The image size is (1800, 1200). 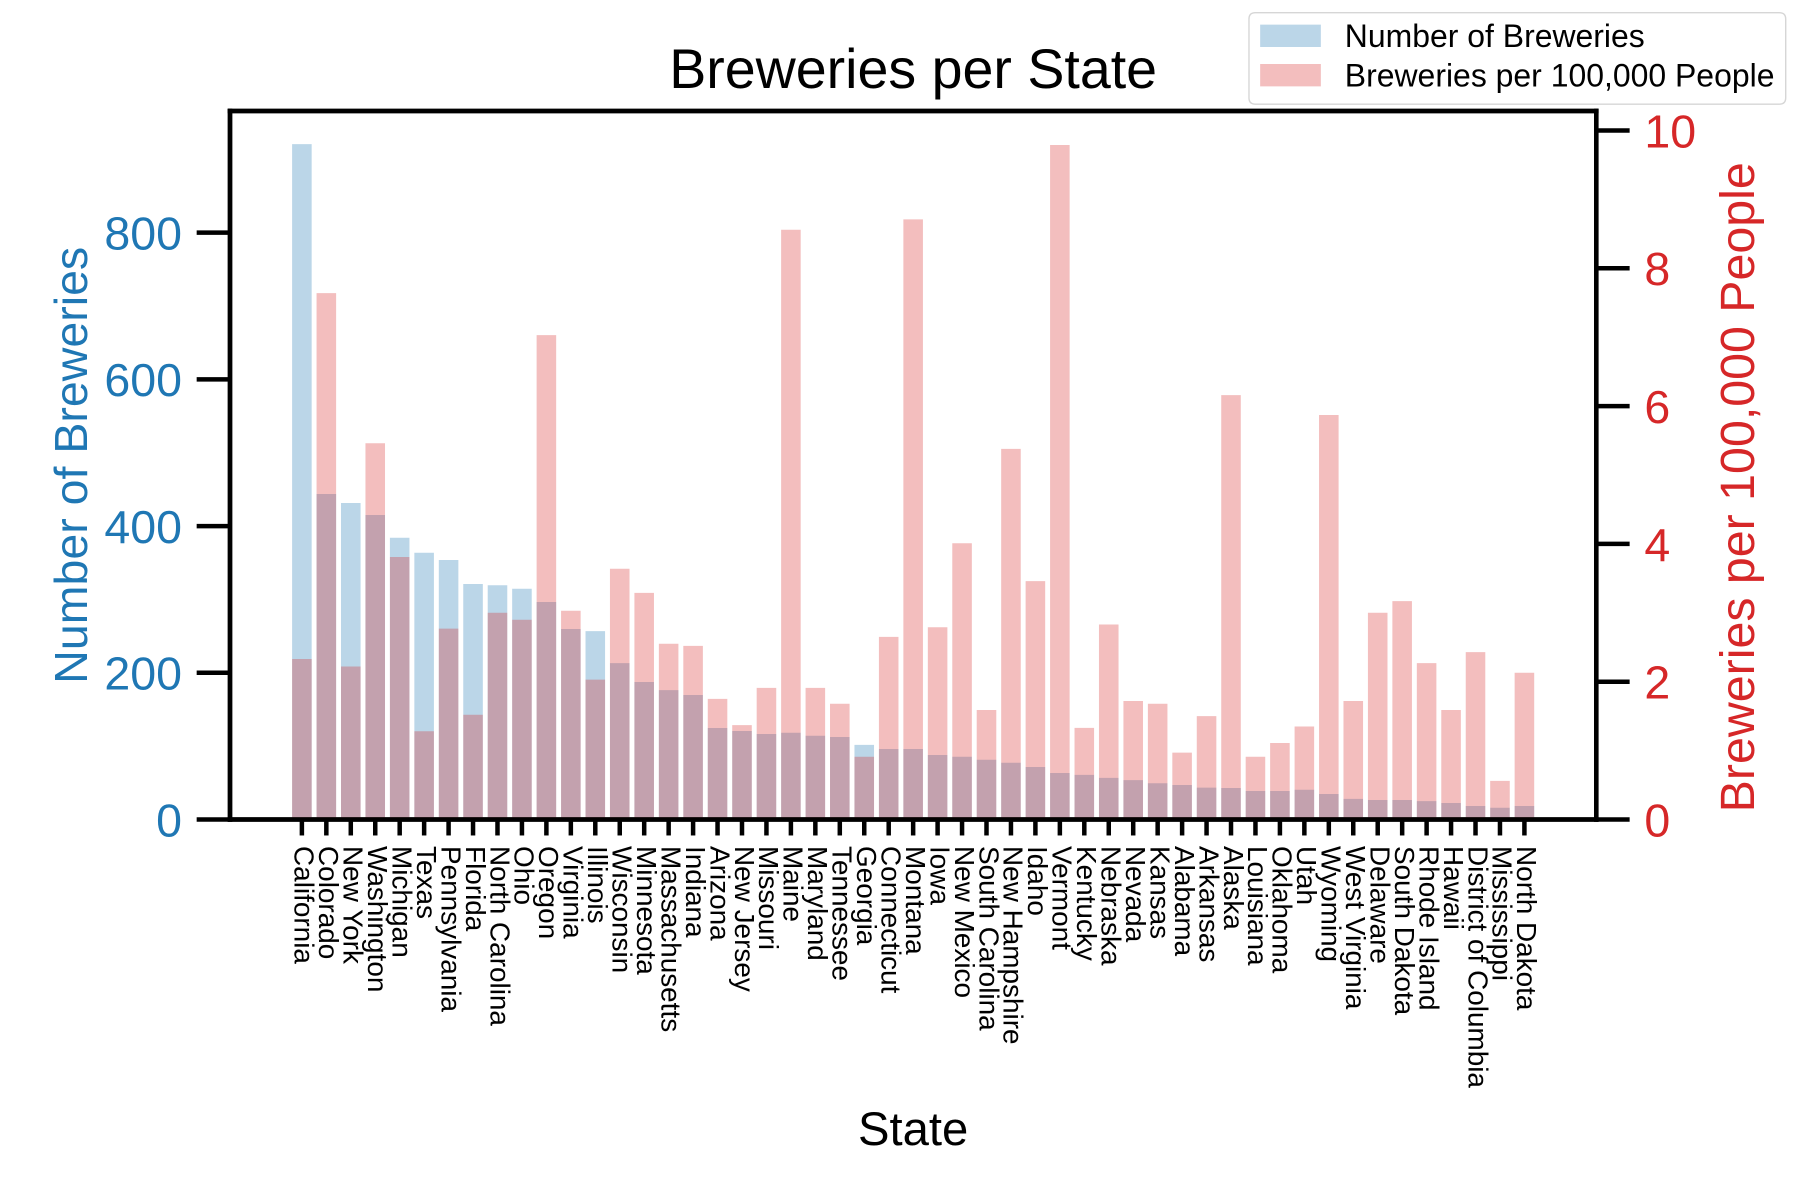 What do you see at coordinates (548, 892) in the screenshot?
I see `svg-text: Oregon` at bounding box center [548, 892].